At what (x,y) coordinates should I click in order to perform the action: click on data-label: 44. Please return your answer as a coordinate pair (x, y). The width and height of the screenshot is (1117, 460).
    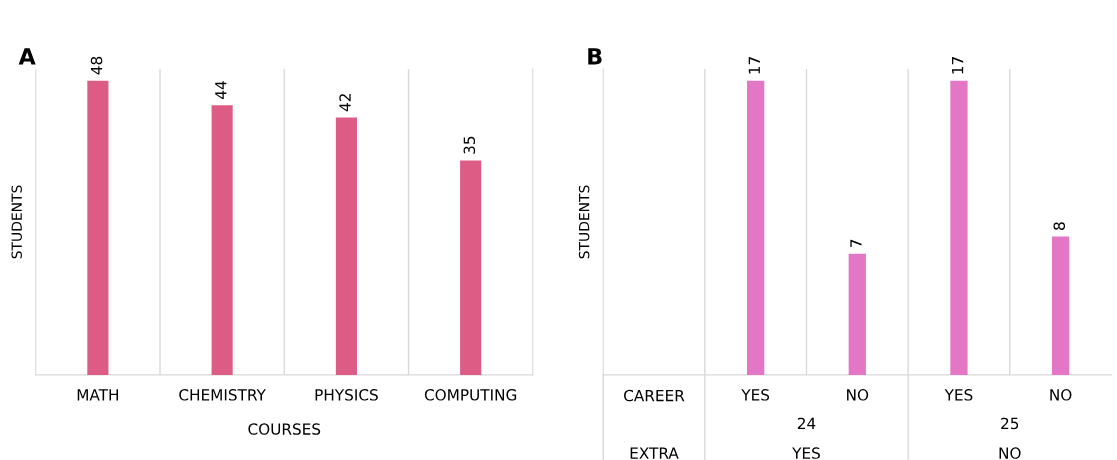
    Looking at the image, I should click on (221, 90).